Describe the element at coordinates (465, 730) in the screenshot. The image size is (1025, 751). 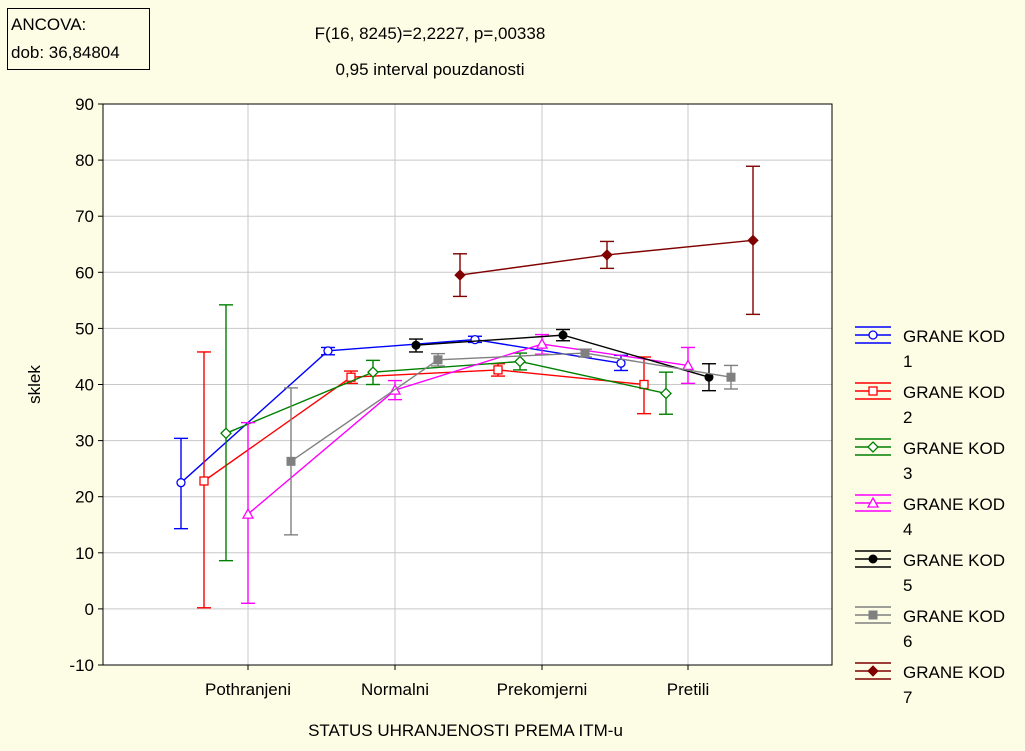
I see `x-axis-label: STATUS UHRANJENOSTI PREMA ITM-u` at that location.